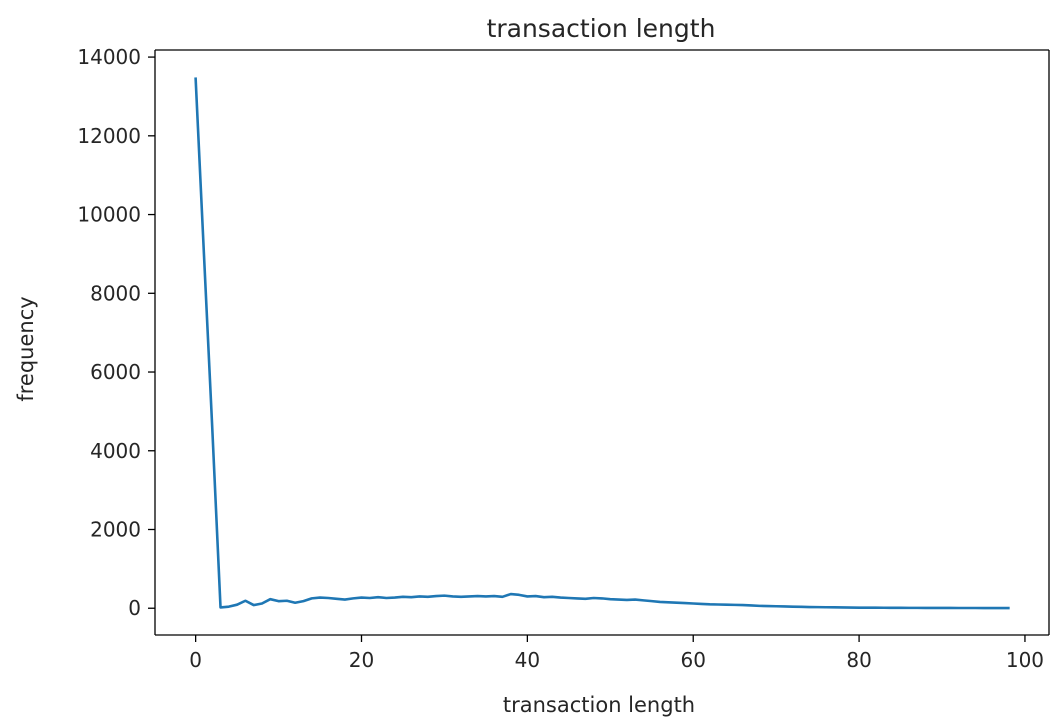 The height and width of the screenshot is (728, 1055). I want to click on y-axis-ticks: 0 2000 4000 6000 8000 10000 12000 14000, so click(116, 332).